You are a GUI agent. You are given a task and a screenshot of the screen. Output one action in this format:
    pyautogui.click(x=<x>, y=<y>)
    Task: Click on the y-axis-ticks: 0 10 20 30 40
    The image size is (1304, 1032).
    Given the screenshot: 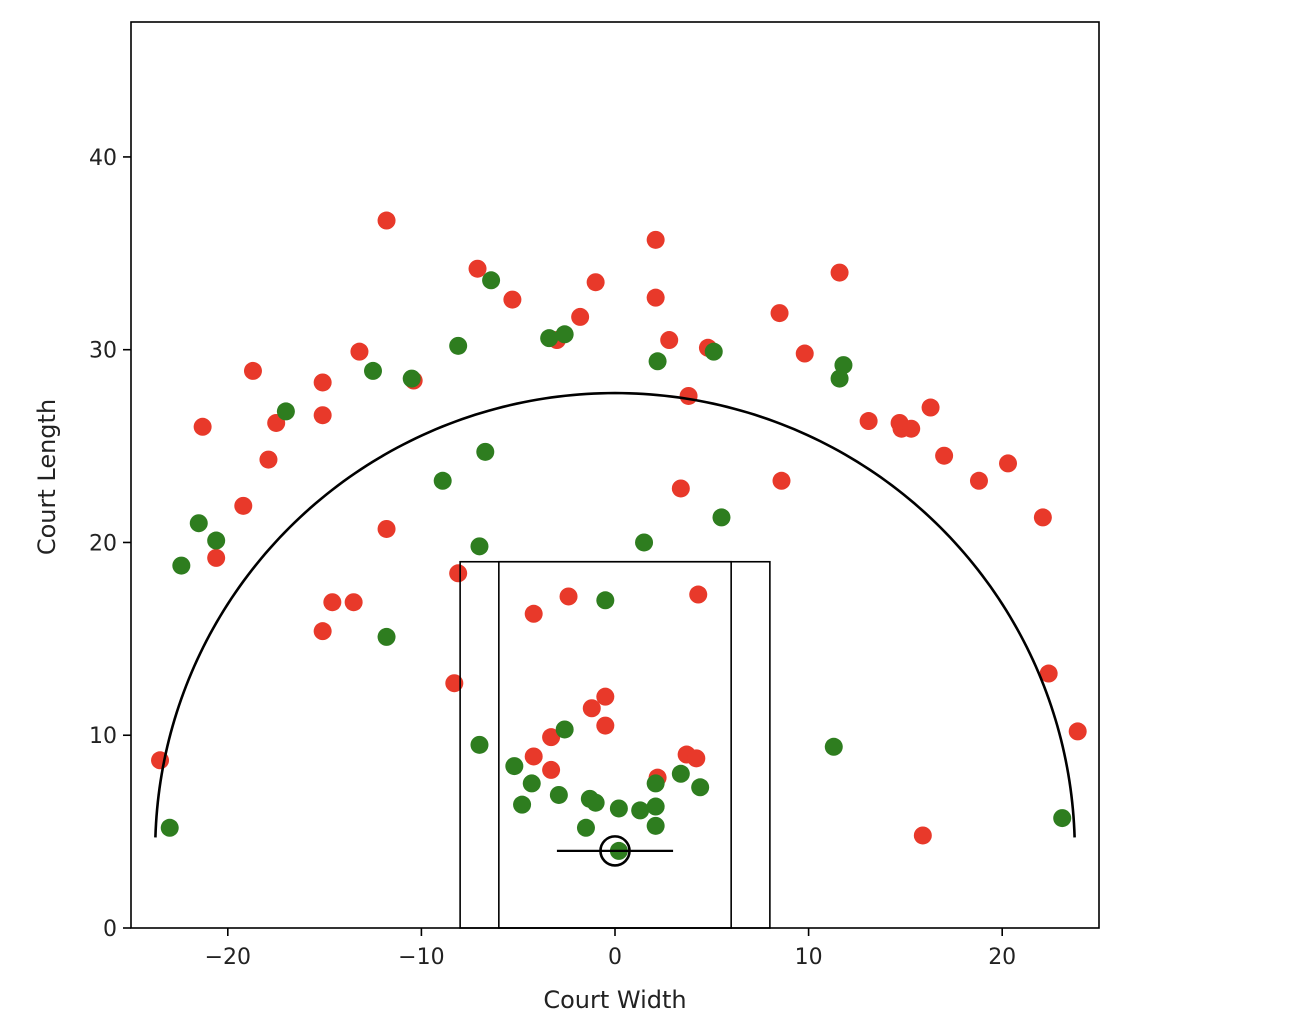 What is the action you would take?
    pyautogui.click(x=110, y=544)
    